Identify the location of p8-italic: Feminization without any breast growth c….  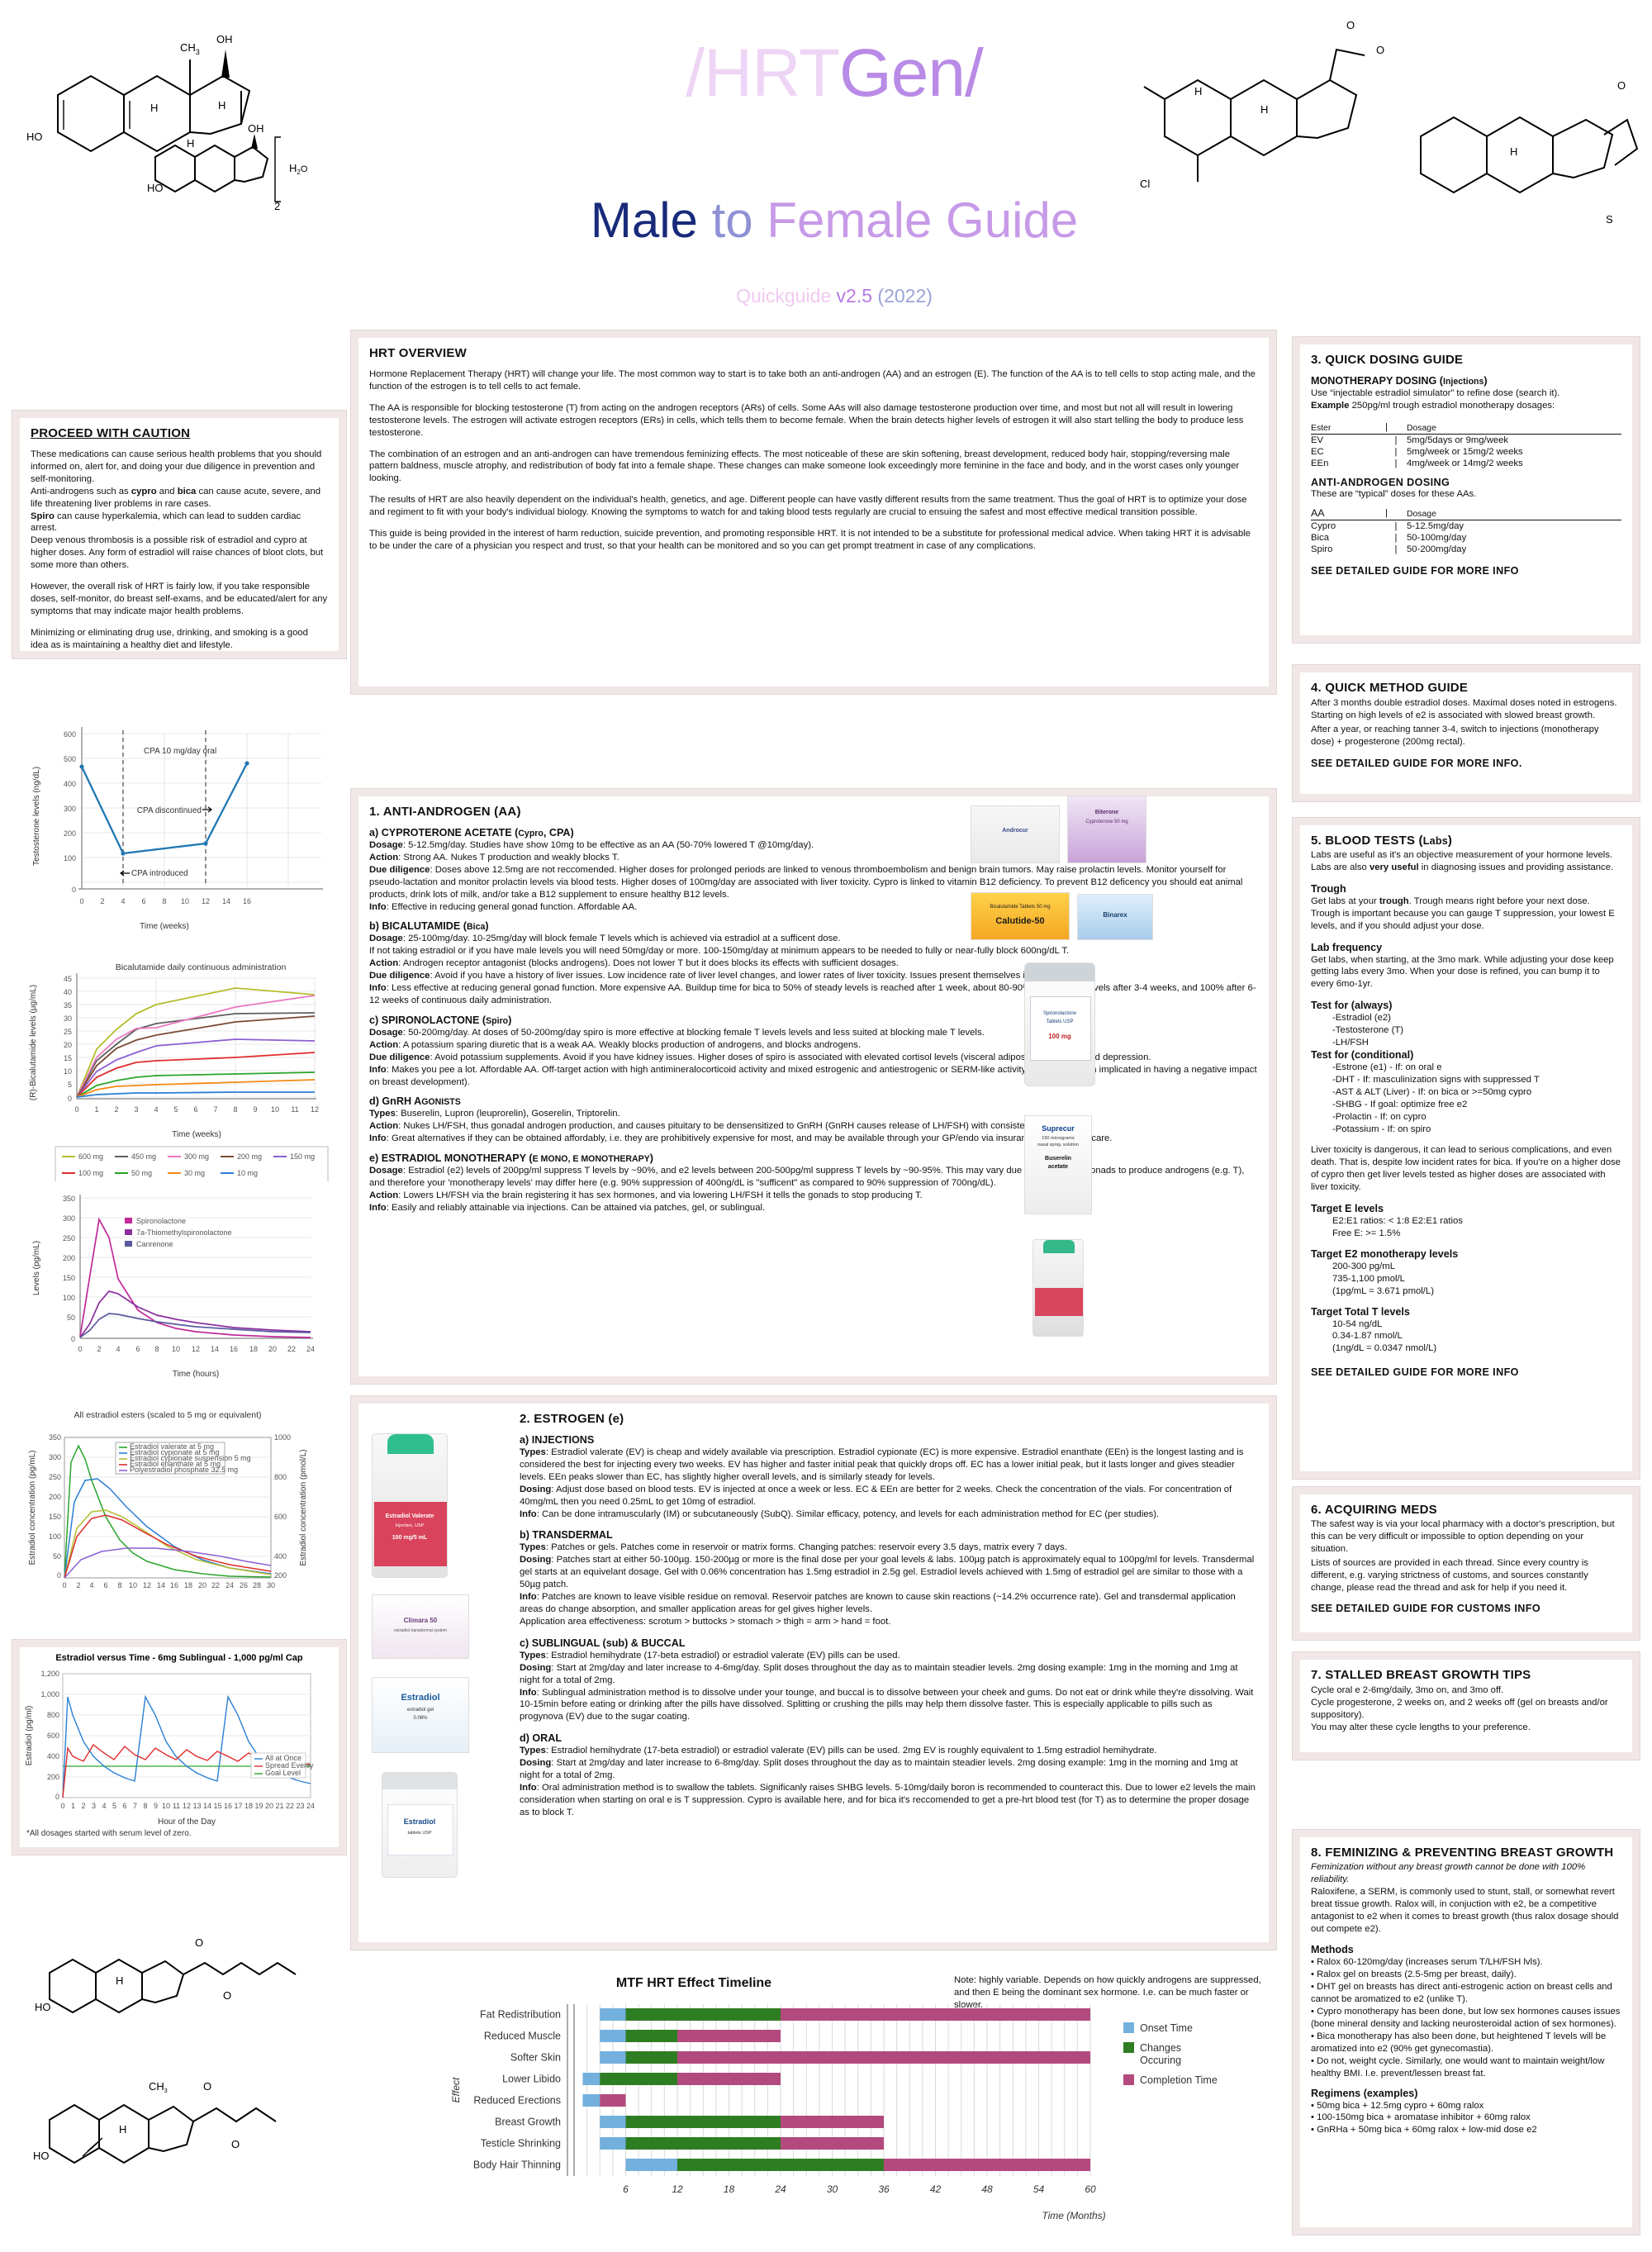
(1448, 1873).